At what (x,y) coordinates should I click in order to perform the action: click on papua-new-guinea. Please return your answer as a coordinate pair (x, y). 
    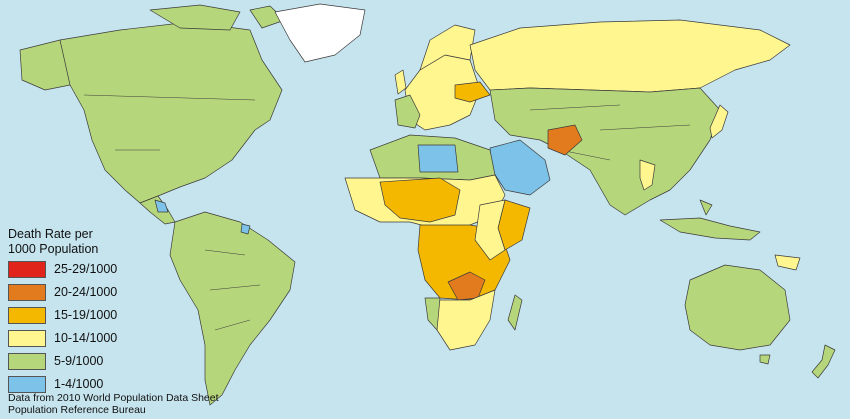
    Looking at the image, I should click on (787, 262).